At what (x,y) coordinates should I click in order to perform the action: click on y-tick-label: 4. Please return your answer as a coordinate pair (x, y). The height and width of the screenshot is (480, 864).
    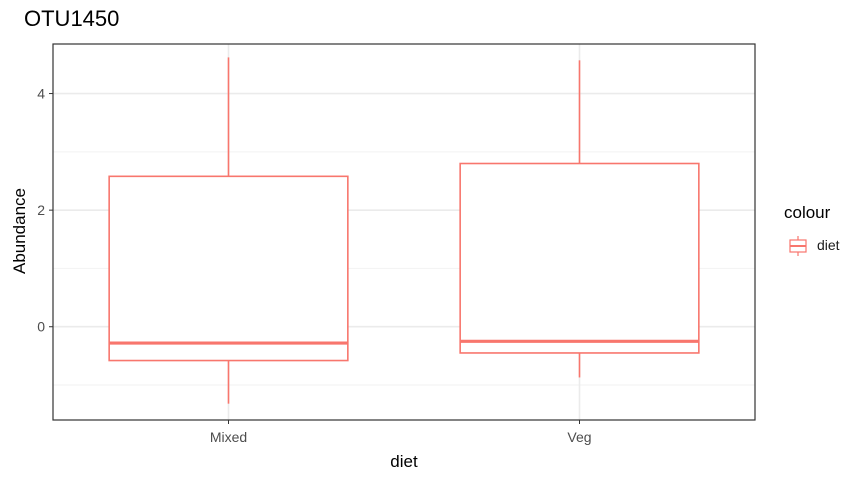
    Looking at the image, I should click on (41, 94).